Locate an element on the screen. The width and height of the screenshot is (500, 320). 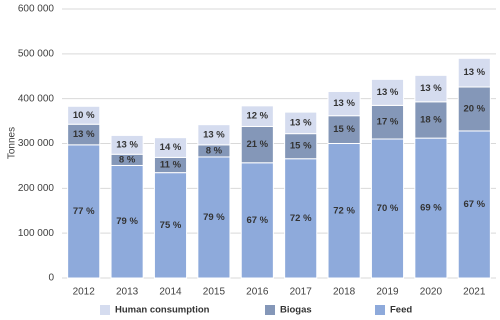
share-label: 10 % is located at coordinates (84, 115).